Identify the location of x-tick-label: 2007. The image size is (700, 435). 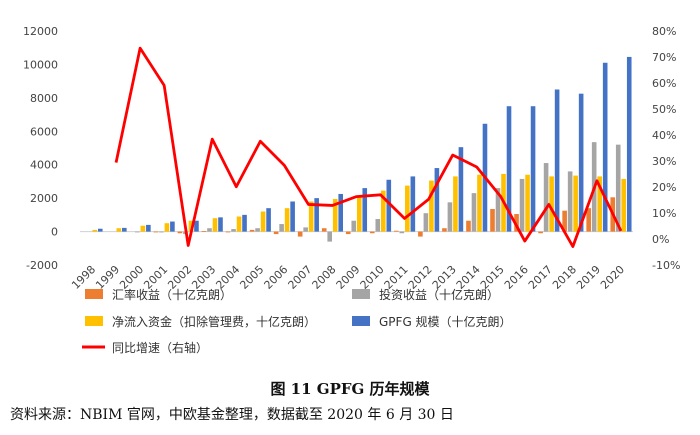
(300, 277).